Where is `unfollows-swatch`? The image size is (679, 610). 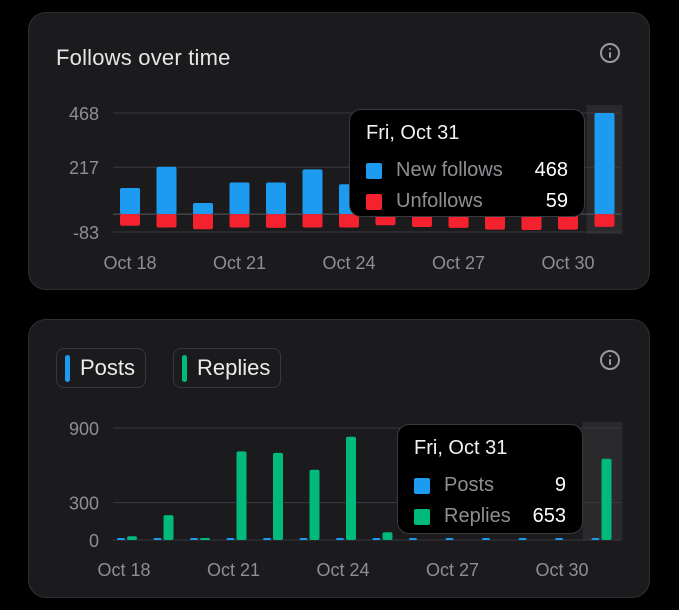
unfollows-swatch is located at coordinates (374, 201).